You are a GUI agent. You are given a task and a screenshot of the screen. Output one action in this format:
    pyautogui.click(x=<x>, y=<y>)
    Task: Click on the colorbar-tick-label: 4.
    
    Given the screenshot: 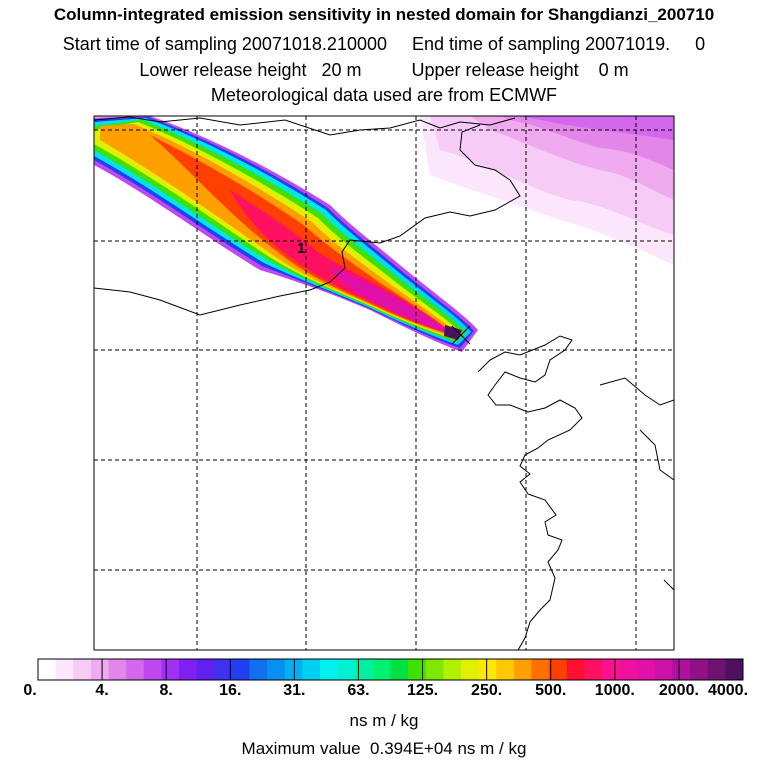 What is the action you would take?
    pyautogui.click(x=102, y=690)
    